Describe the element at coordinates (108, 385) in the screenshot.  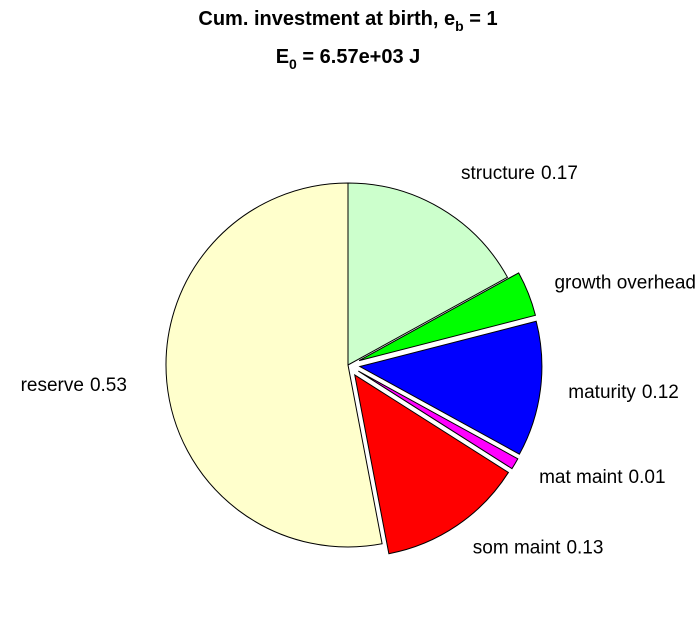
I see `slice-value: 0.53` at that location.